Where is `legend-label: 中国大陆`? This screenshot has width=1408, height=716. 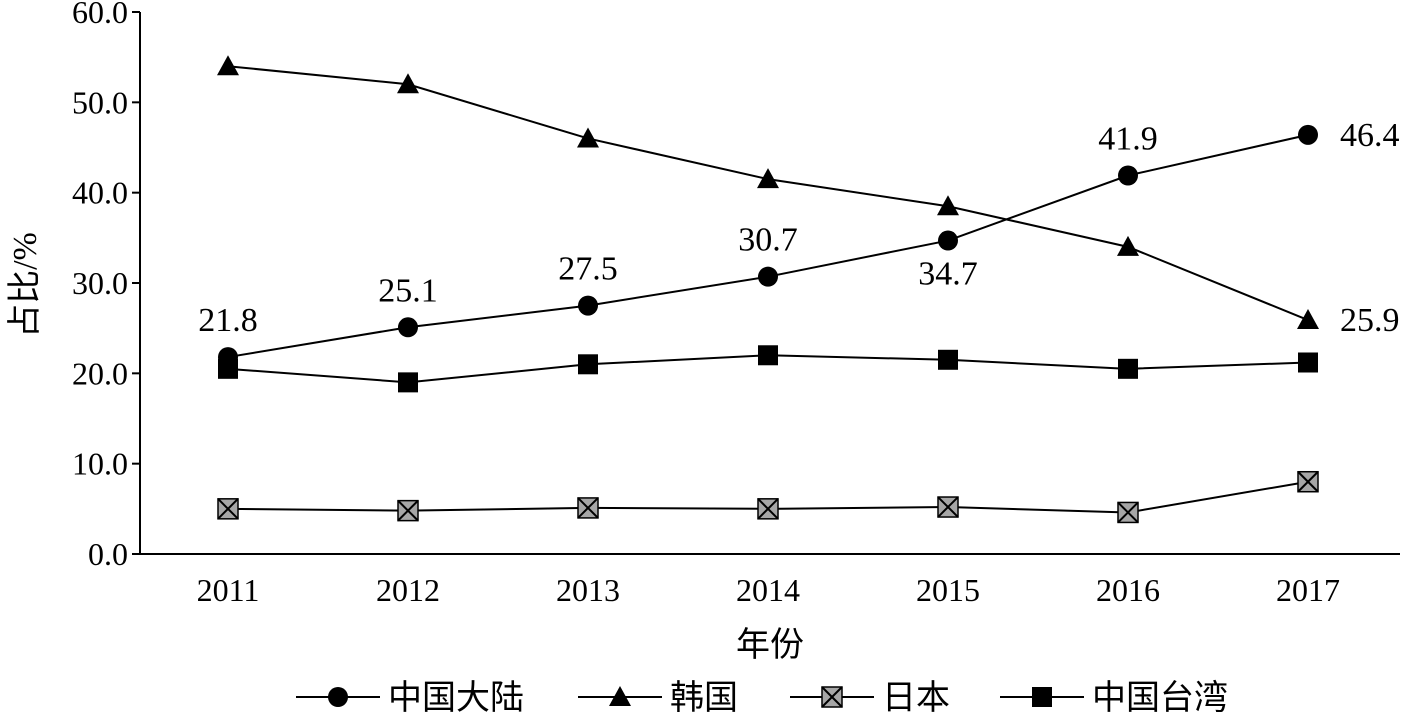
legend-label: 中国大陆 is located at coordinates (456, 697).